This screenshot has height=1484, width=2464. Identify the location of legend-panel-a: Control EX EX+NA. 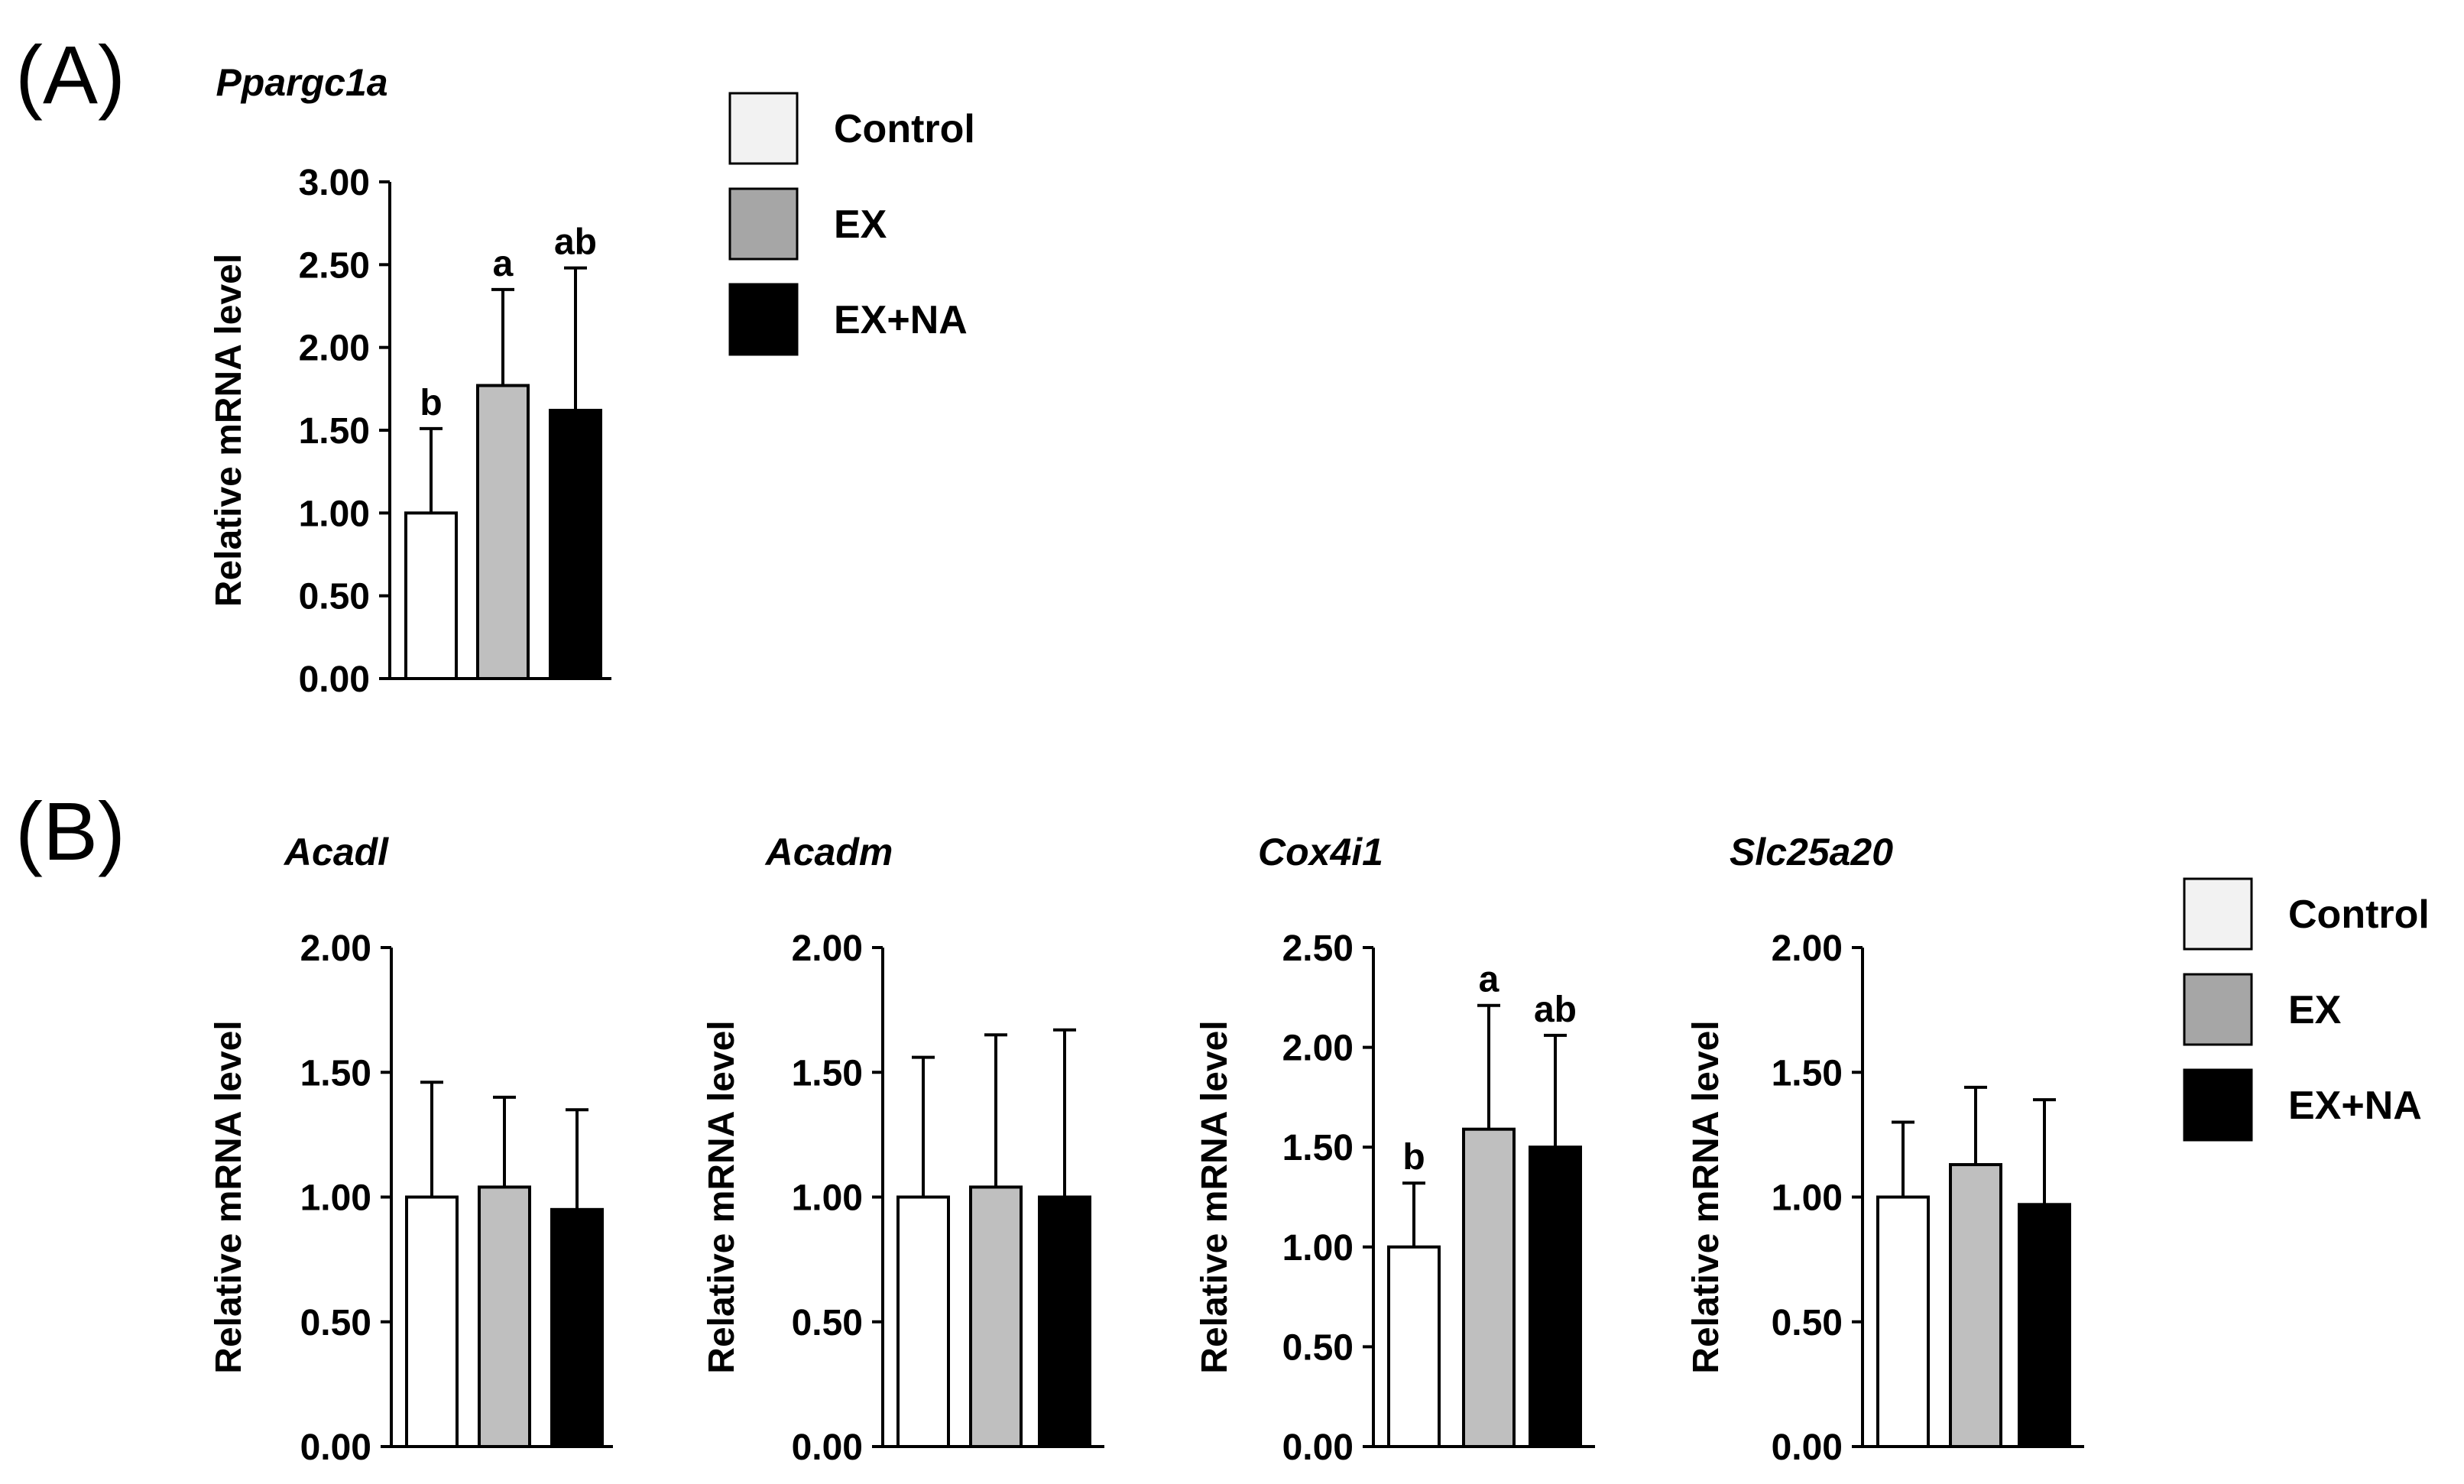
(851, 224).